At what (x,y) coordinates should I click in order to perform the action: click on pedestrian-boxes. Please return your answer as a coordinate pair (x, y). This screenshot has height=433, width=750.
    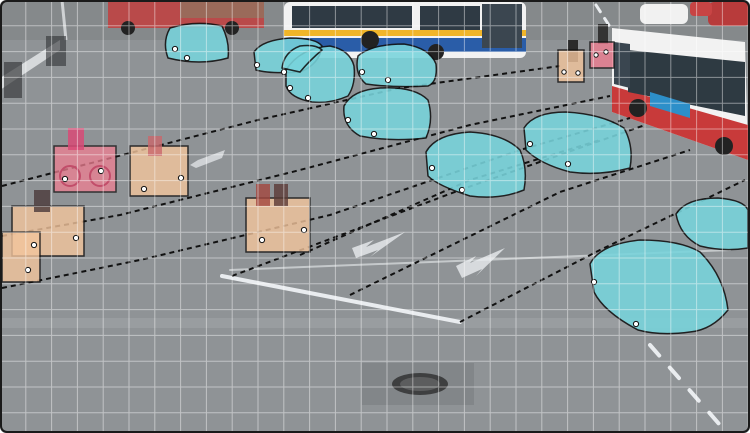
    Looking at the image, I should click on (586, 62).